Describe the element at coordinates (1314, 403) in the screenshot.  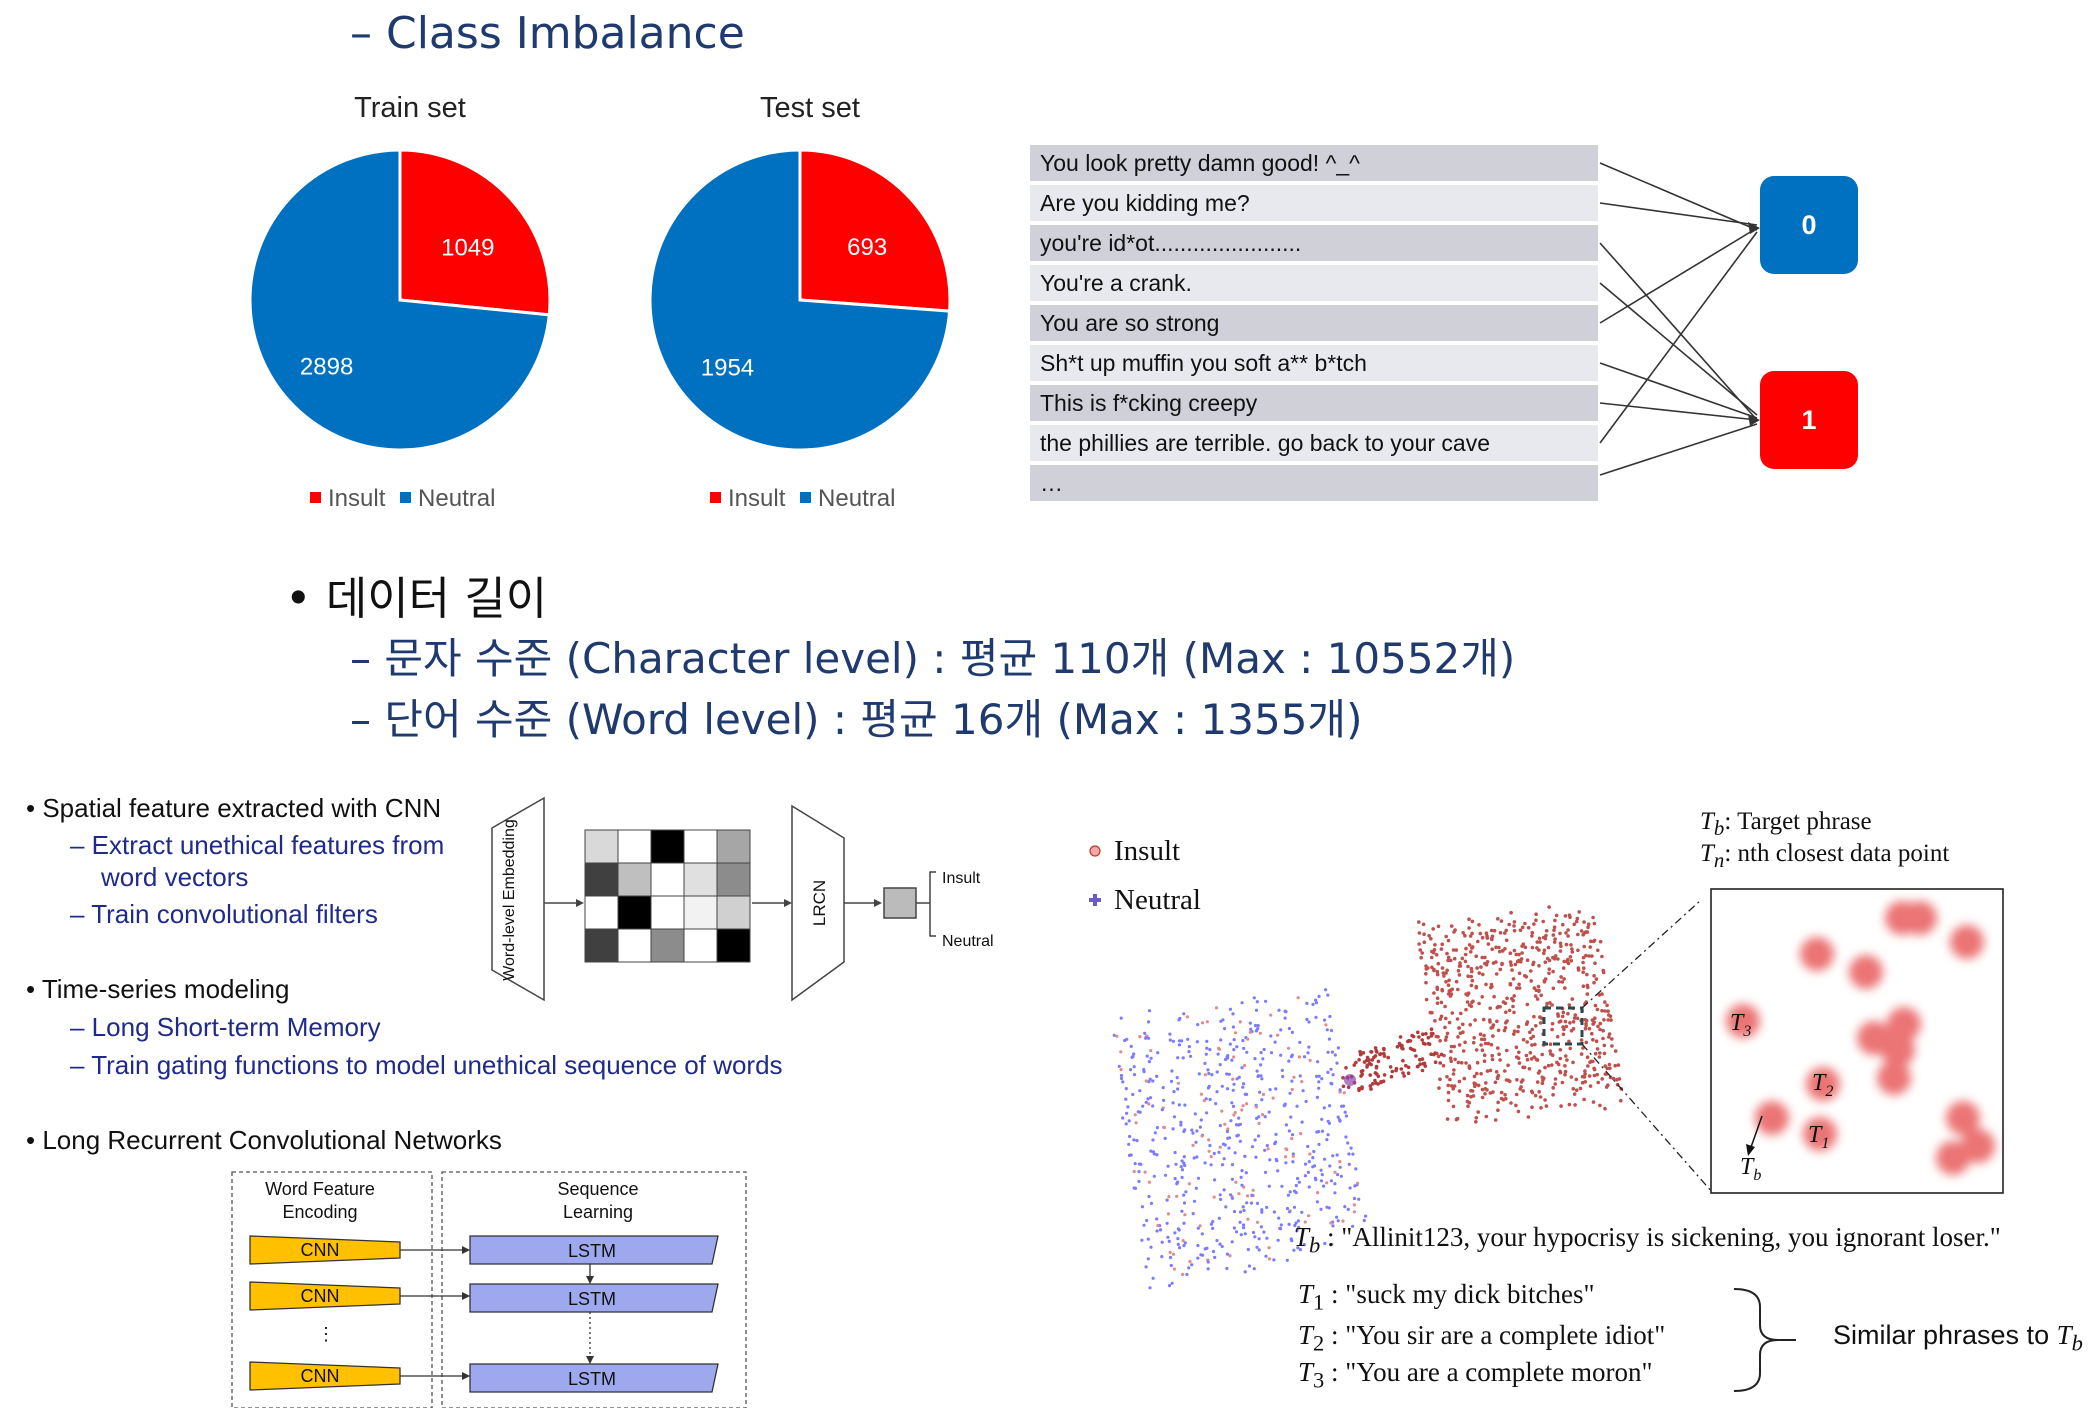
I see `example-row: This is f*cking creepy` at that location.